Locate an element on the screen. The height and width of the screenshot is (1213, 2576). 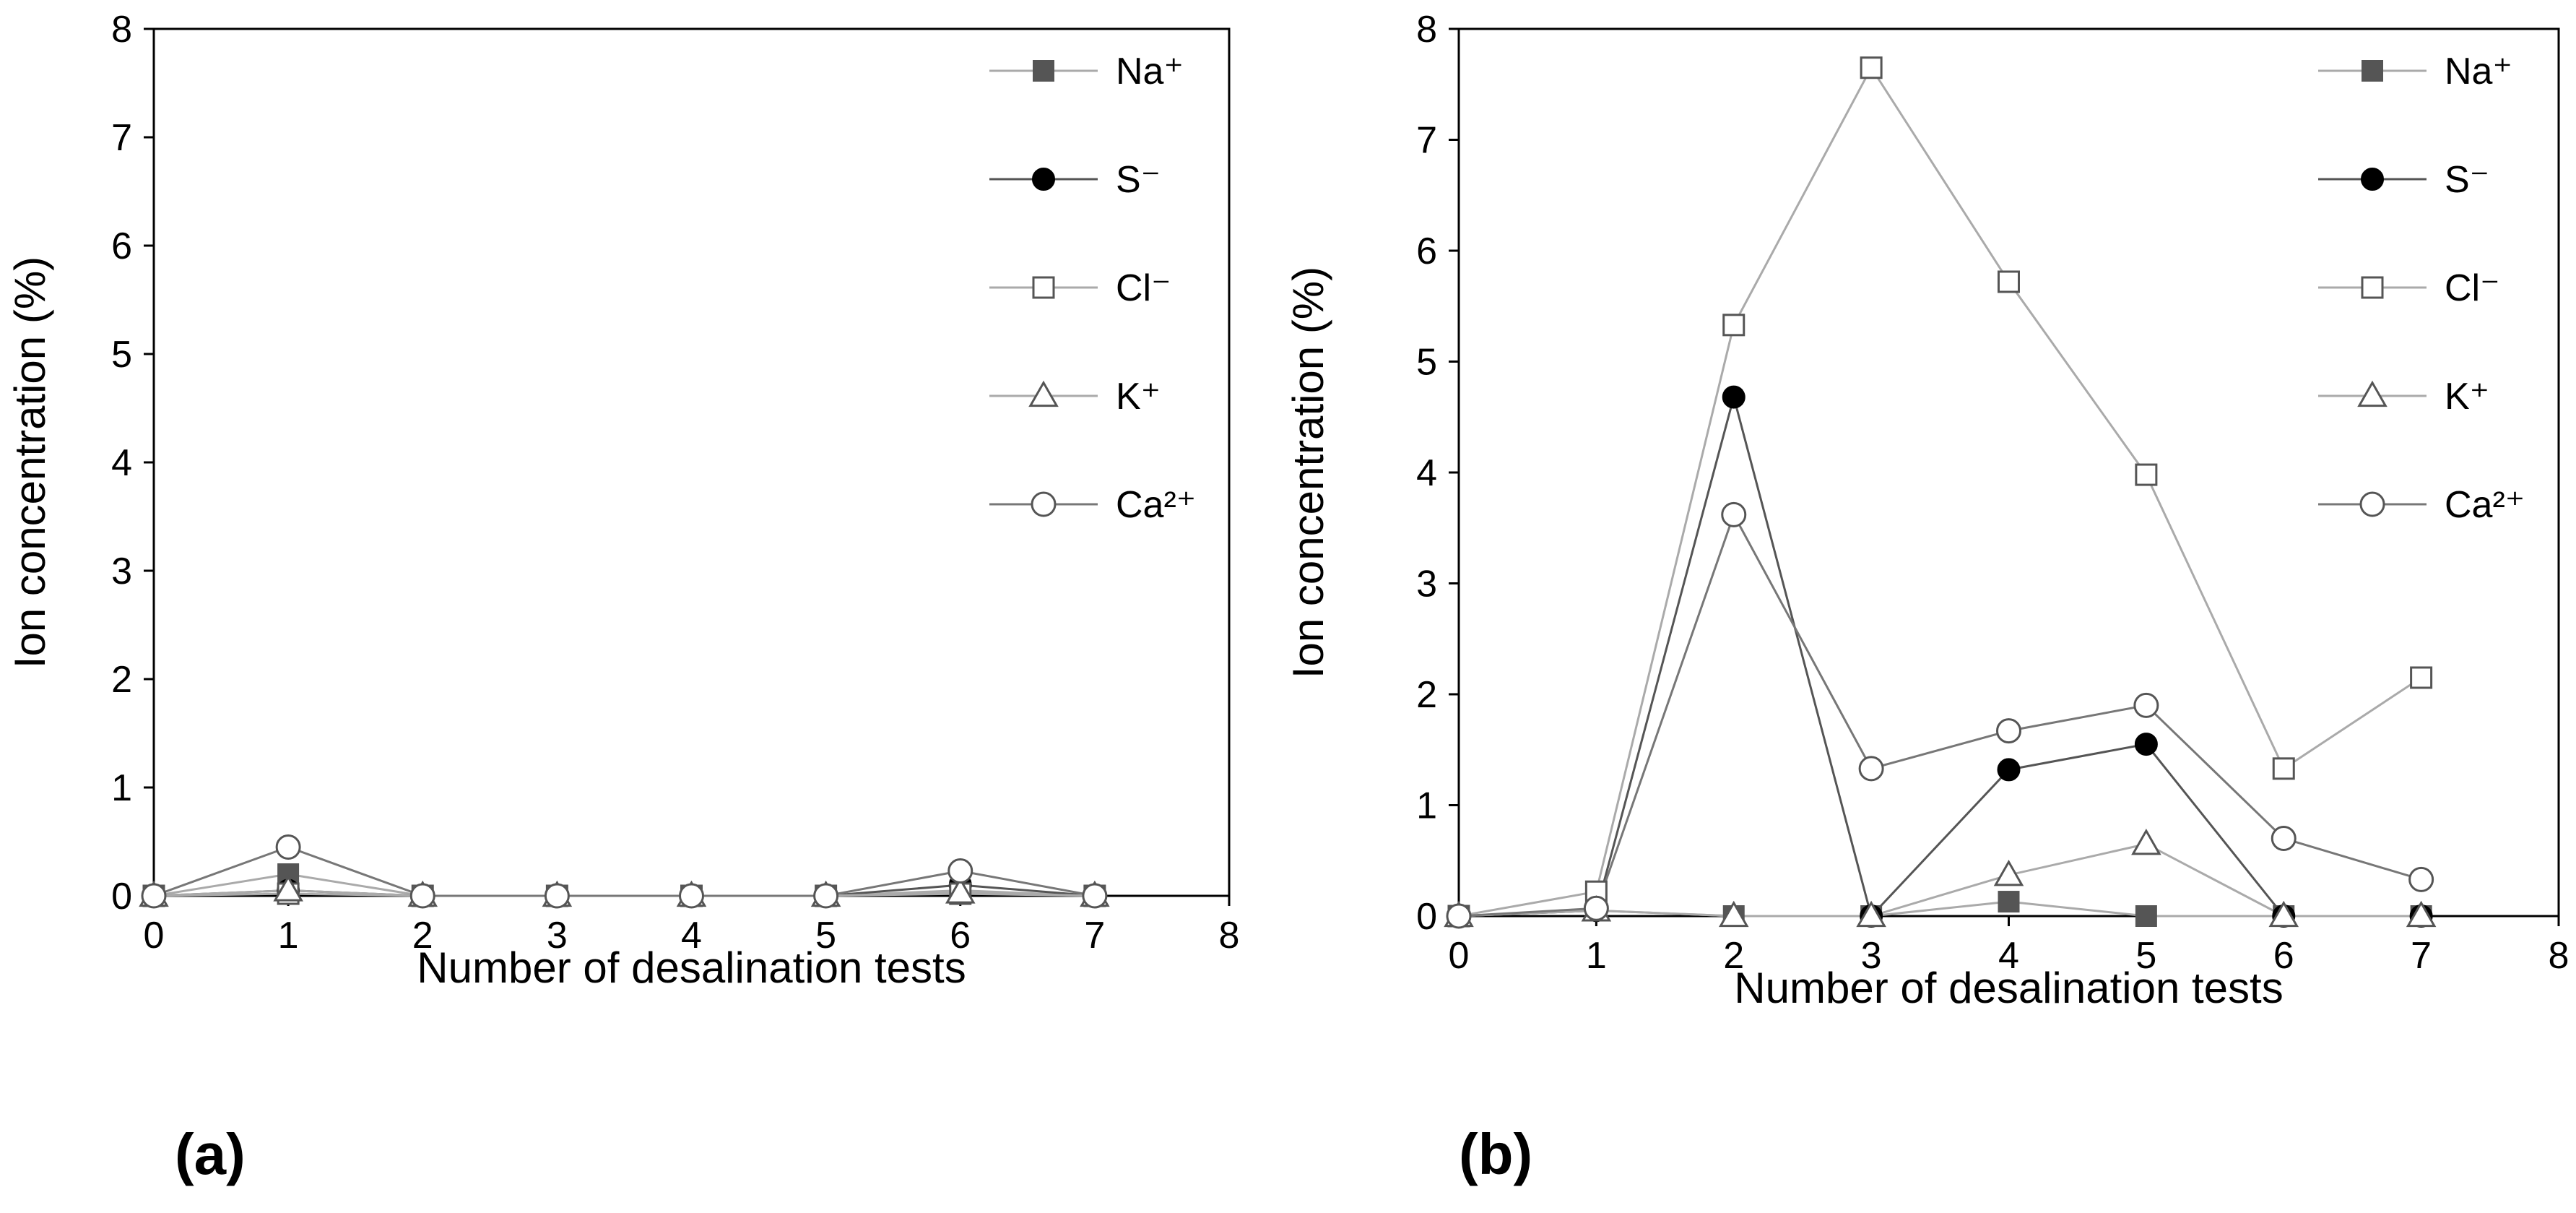
y-tick-label: 5 is located at coordinates (1426, 363).